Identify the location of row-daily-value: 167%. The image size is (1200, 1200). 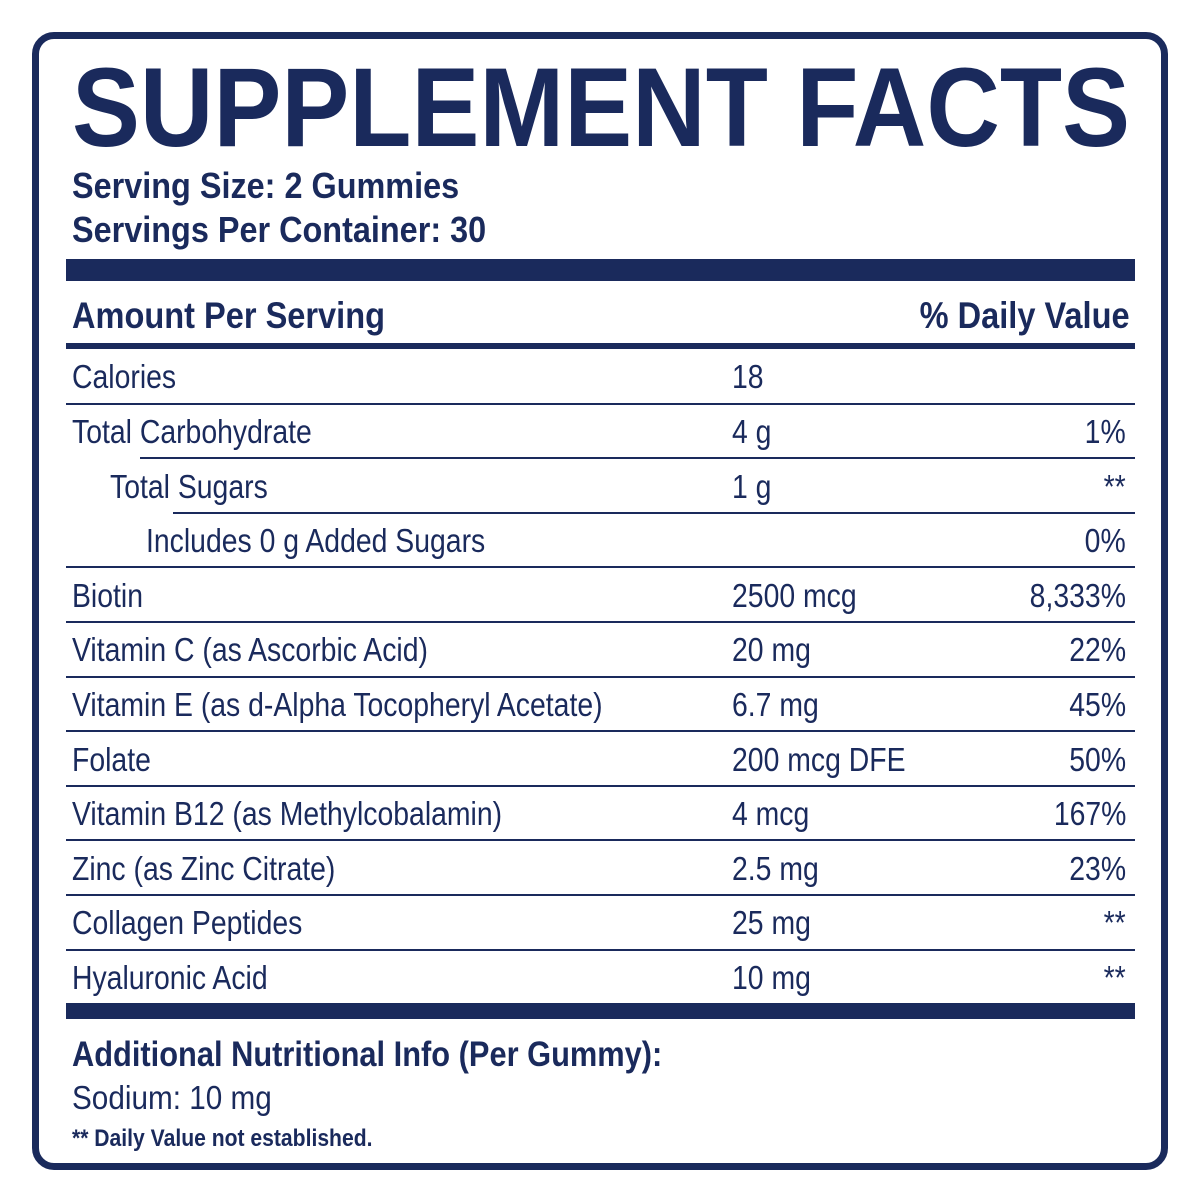
(1089, 814).